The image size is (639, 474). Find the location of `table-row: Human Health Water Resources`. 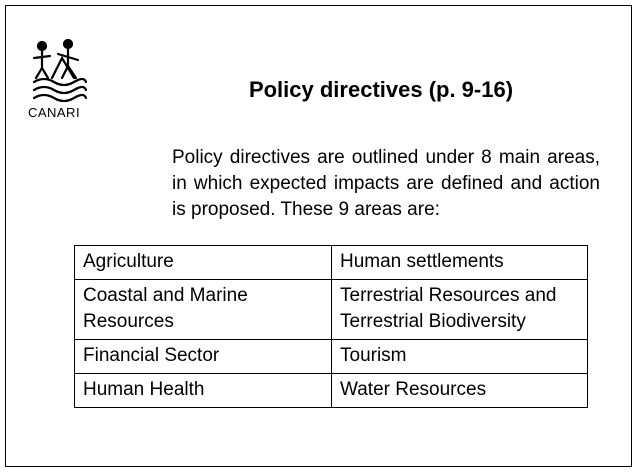

table-row: Human Health Water Resources is located at coordinates (331, 390).